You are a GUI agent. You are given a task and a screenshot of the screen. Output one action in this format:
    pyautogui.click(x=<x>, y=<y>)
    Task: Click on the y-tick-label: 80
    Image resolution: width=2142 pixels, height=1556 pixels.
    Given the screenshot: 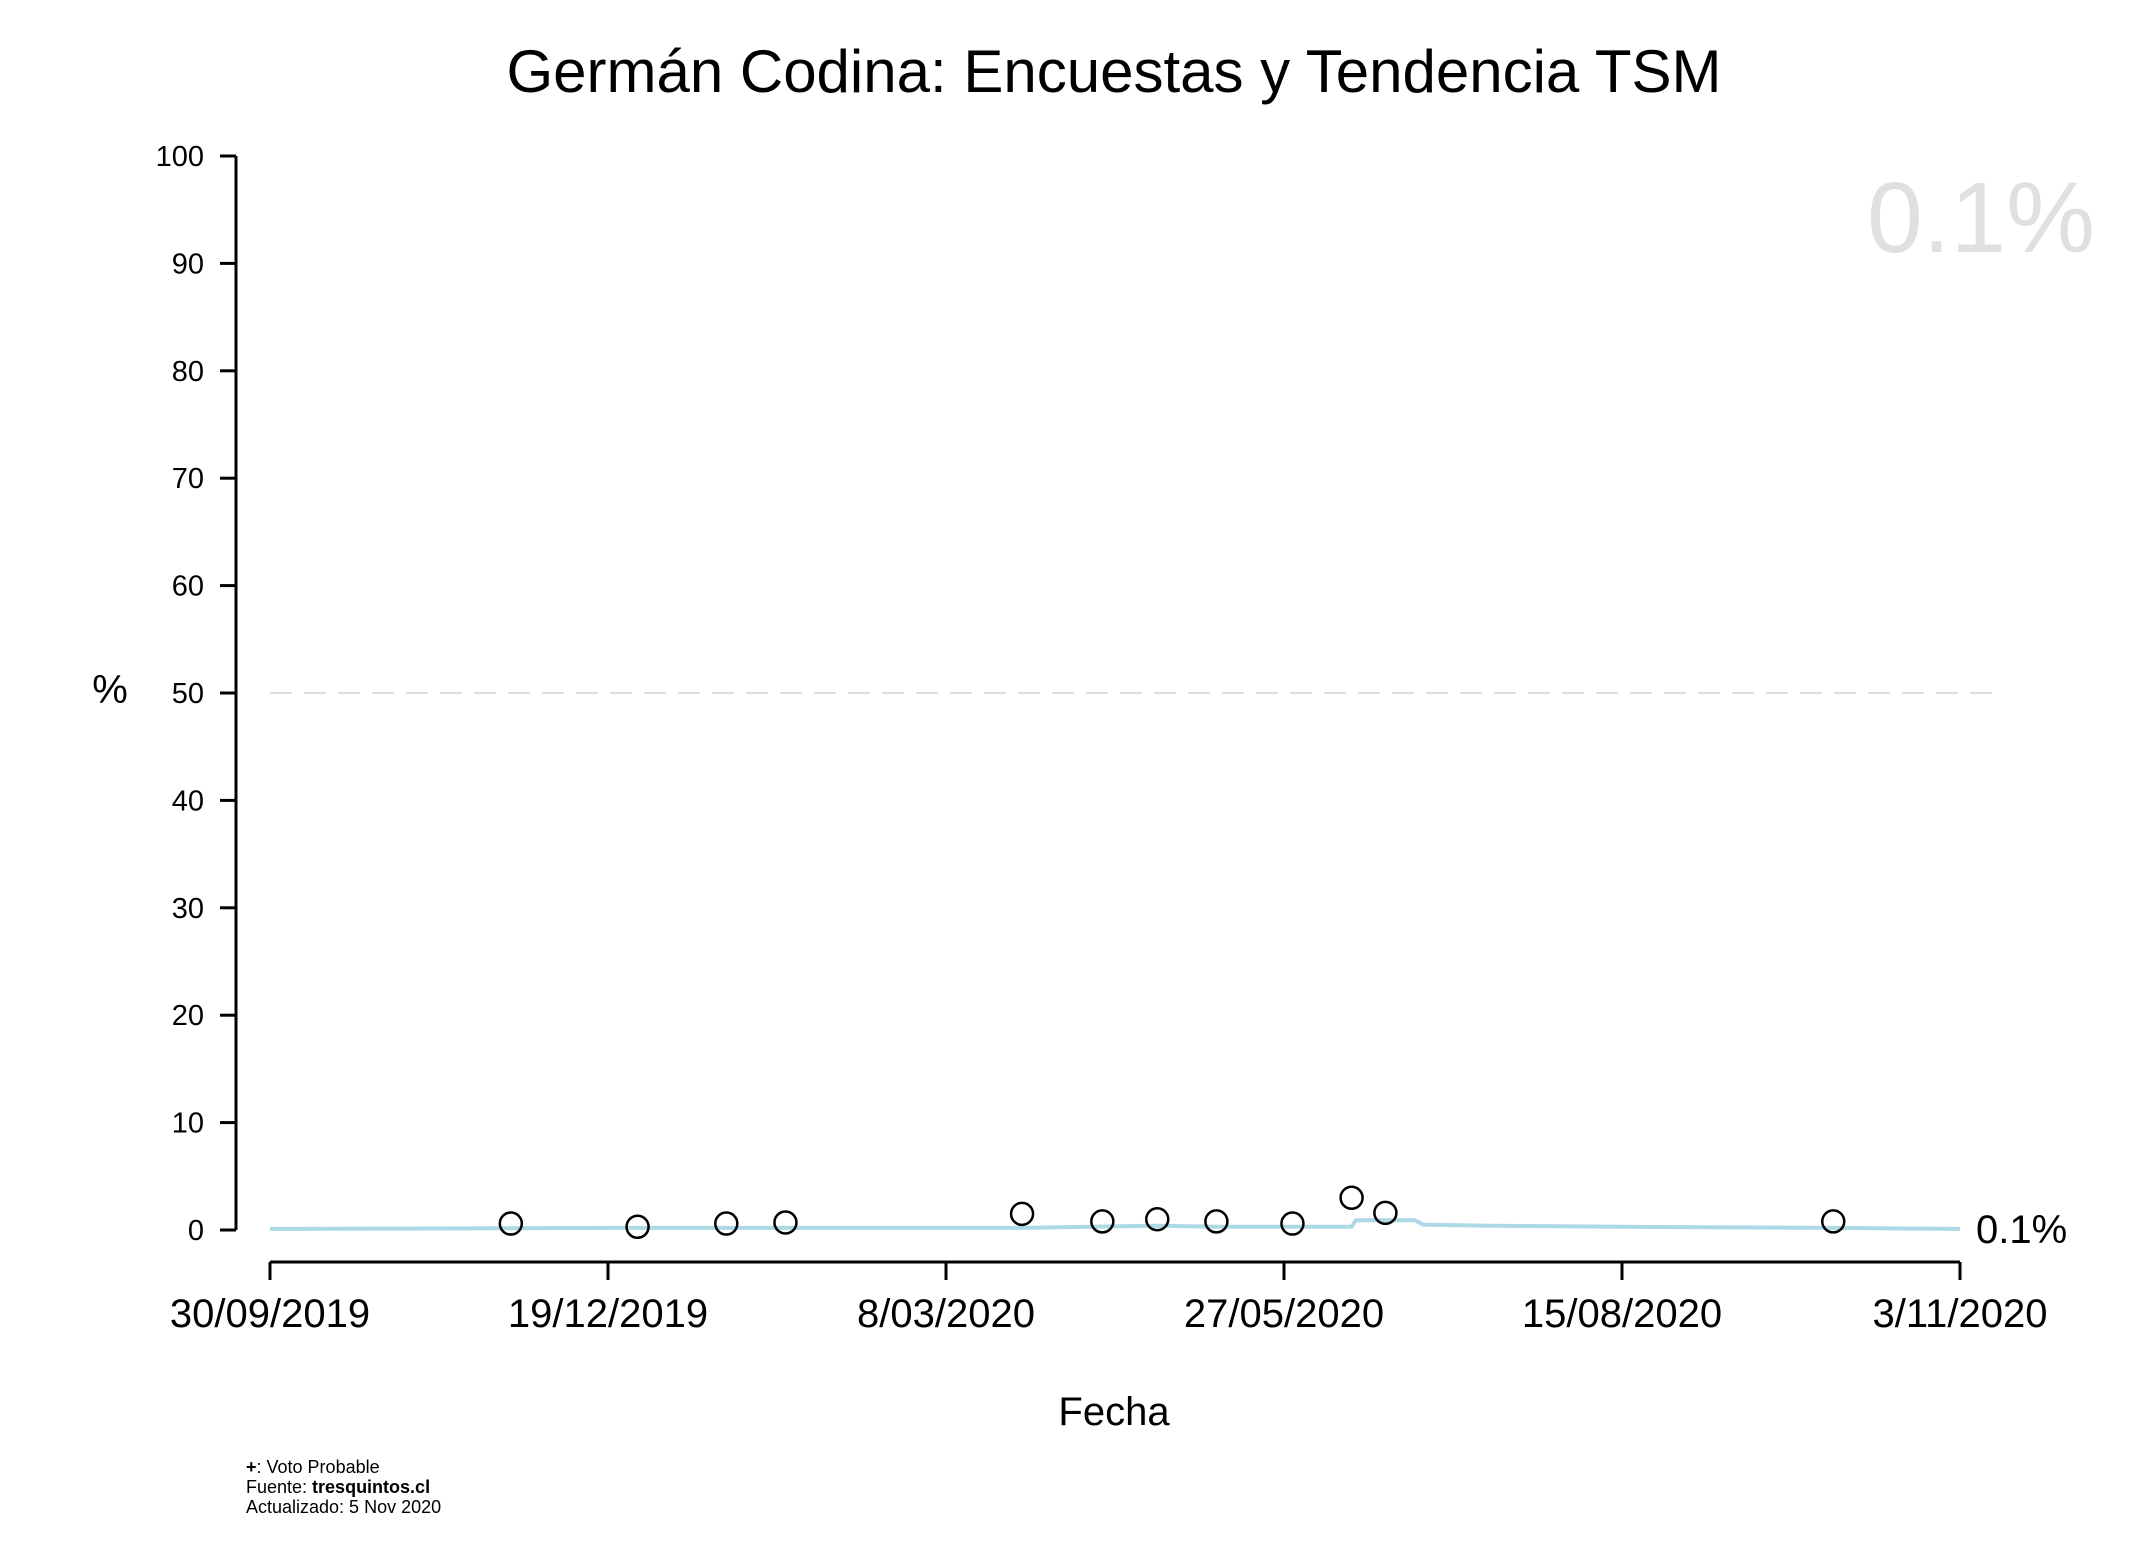 What is the action you would take?
    pyautogui.click(x=188, y=372)
    